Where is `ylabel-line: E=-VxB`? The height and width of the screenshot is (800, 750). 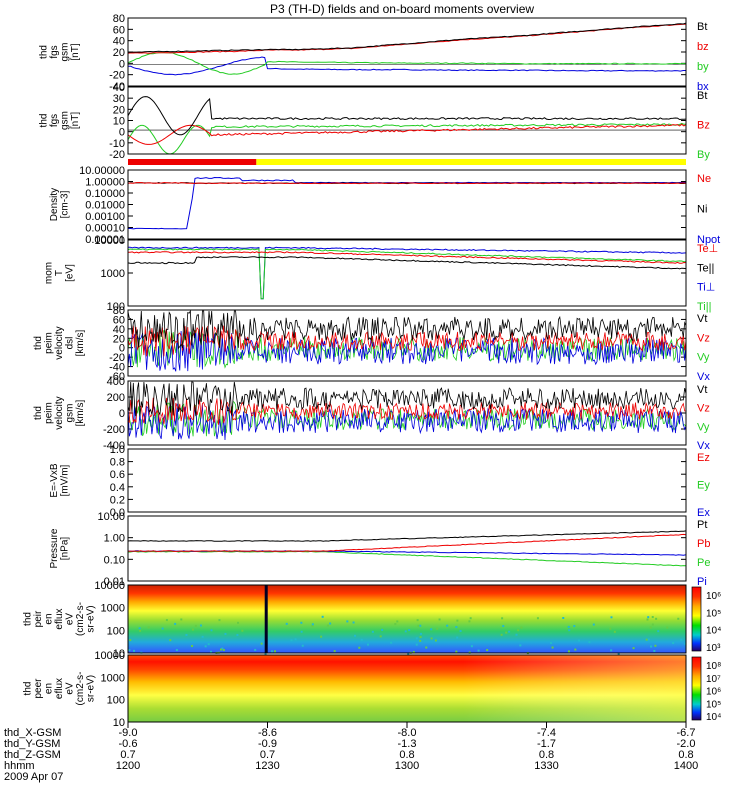
ylabel-line: E=-VxB is located at coordinates (54, 480).